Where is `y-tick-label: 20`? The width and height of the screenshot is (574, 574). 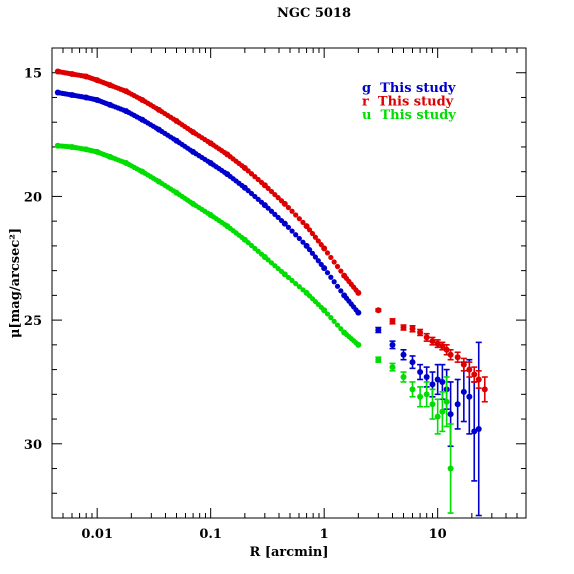
y-tick-label: 20 is located at coordinates (33, 197).